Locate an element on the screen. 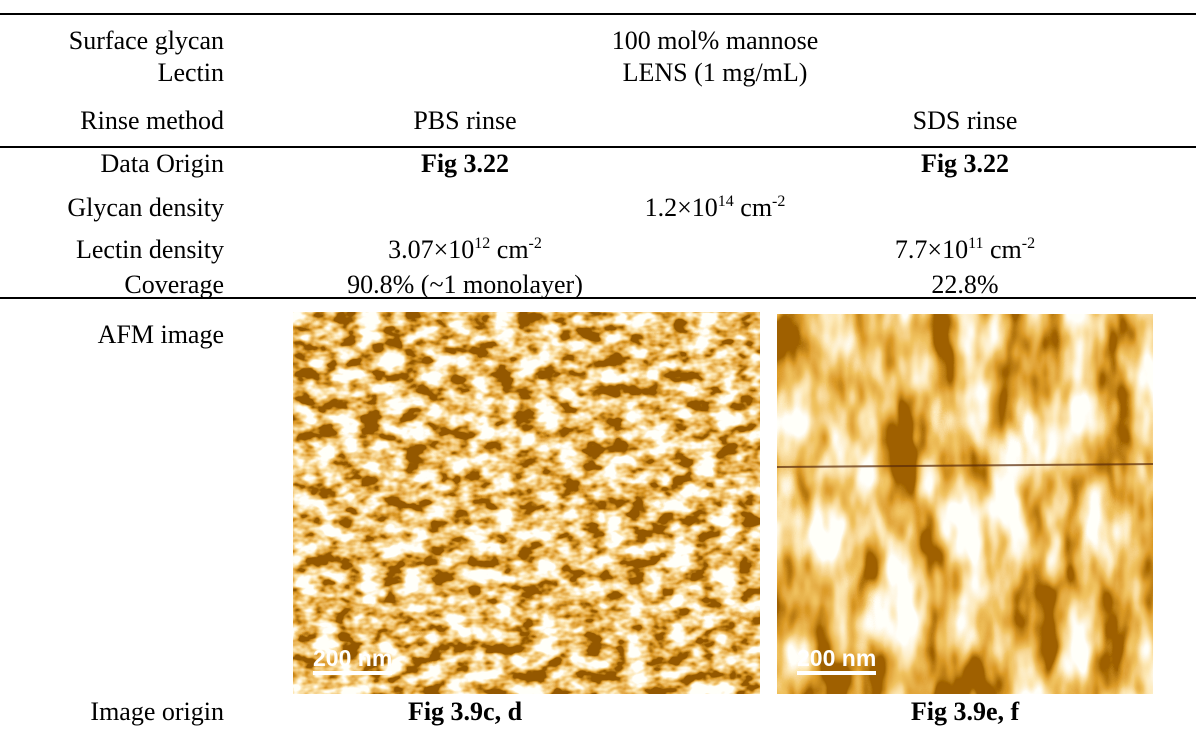 The image size is (1196, 733). row-label: Surface glycan is located at coordinates (146, 40).